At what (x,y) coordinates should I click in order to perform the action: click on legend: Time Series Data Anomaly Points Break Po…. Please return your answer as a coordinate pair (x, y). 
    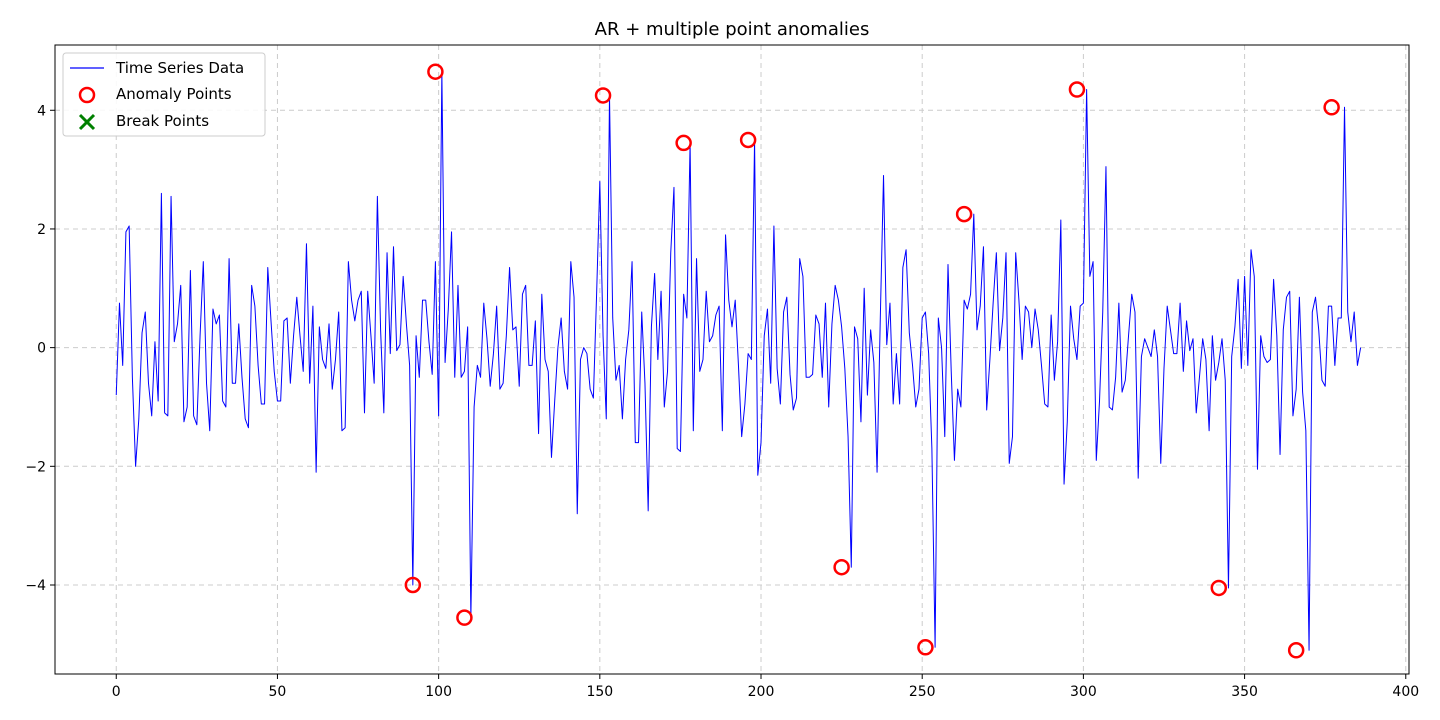
    Looking at the image, I should click on (164, 94).